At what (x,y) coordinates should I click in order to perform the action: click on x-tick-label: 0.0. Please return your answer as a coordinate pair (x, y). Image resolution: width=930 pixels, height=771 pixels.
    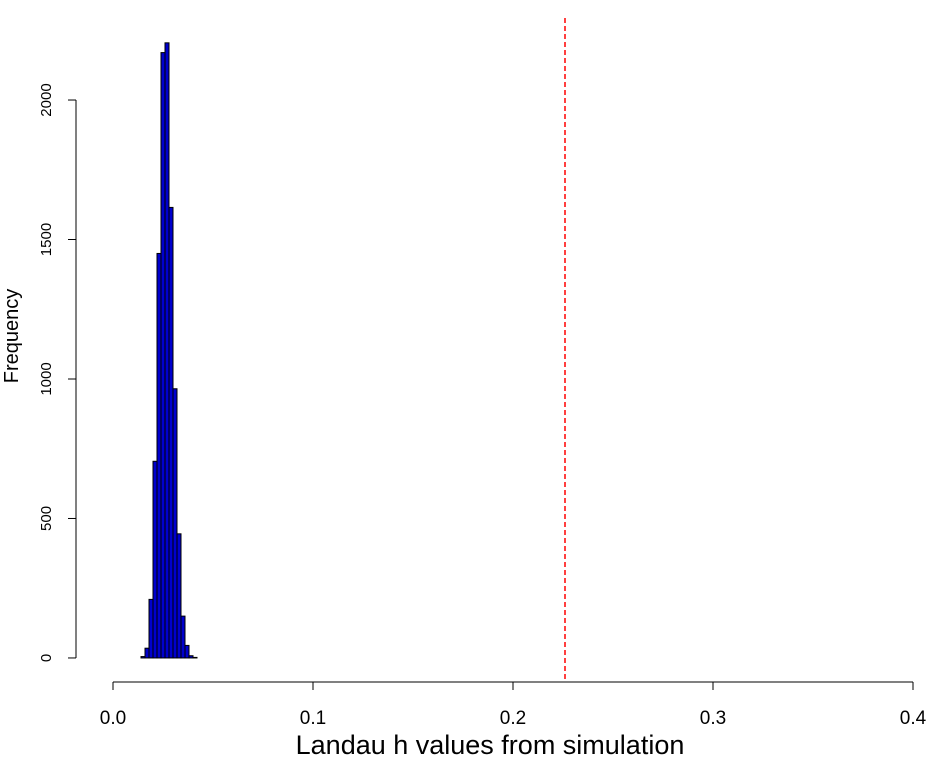
    Looking at the image, I should click on (113, 718).